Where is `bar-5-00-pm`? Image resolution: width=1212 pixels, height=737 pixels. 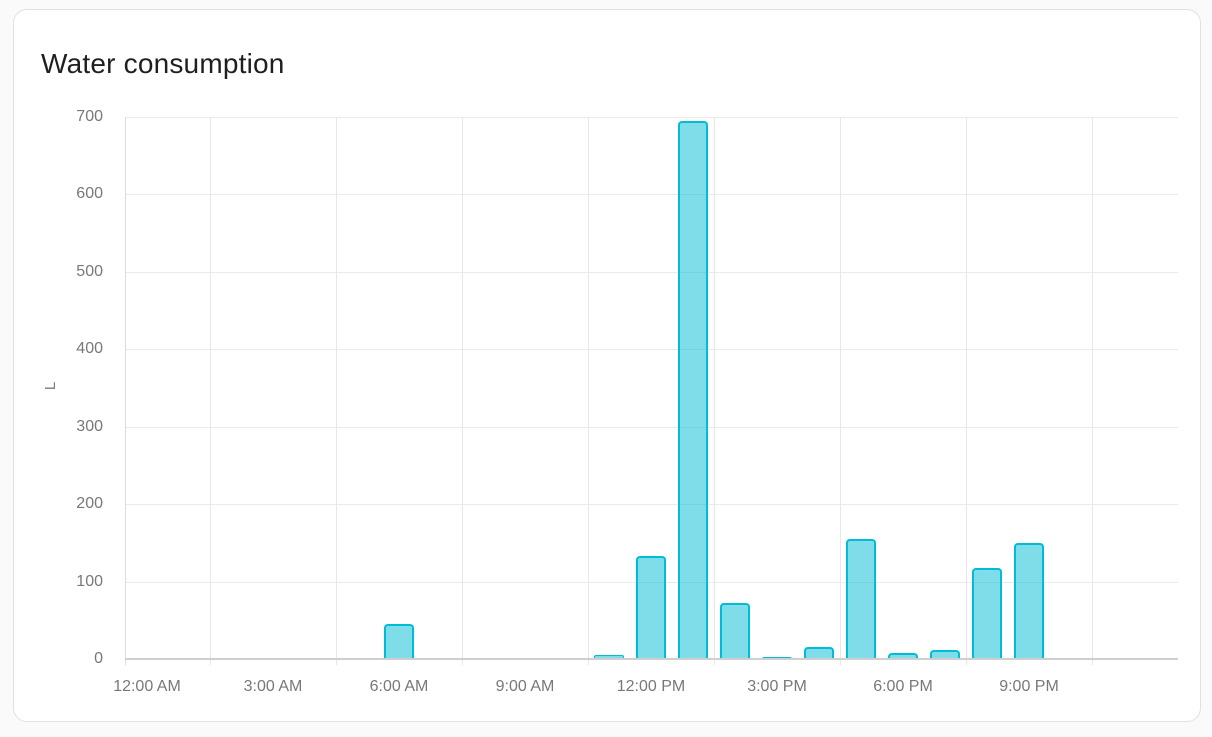
bar-5-00-pm is located at coordinates (861, 599).